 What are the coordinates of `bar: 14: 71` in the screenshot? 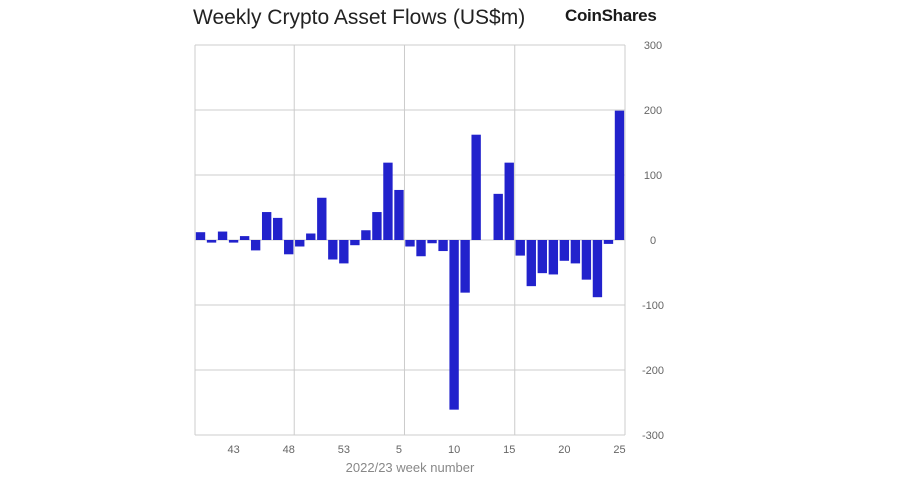 It's located at (498, 216).